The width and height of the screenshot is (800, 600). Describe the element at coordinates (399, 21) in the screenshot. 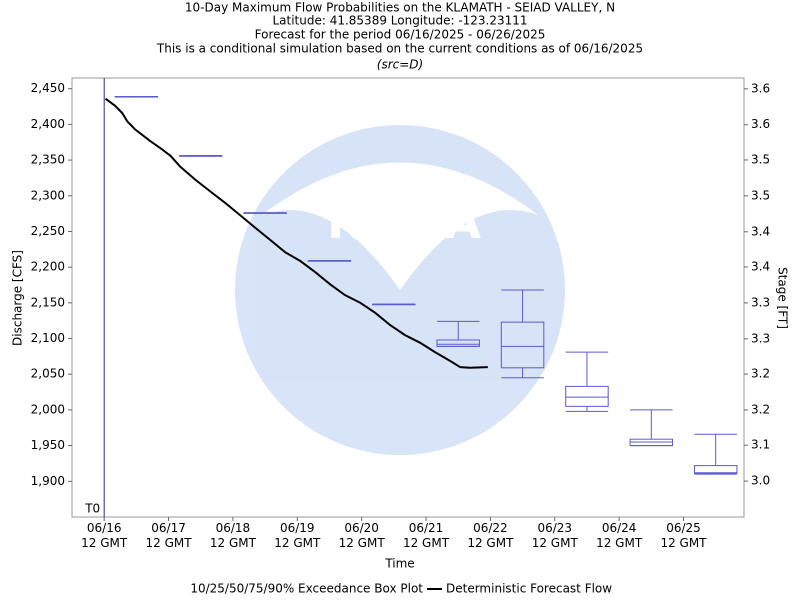

I see `chart-title: Latitude: 41.85389 Longitude: -123.23111` at that location.